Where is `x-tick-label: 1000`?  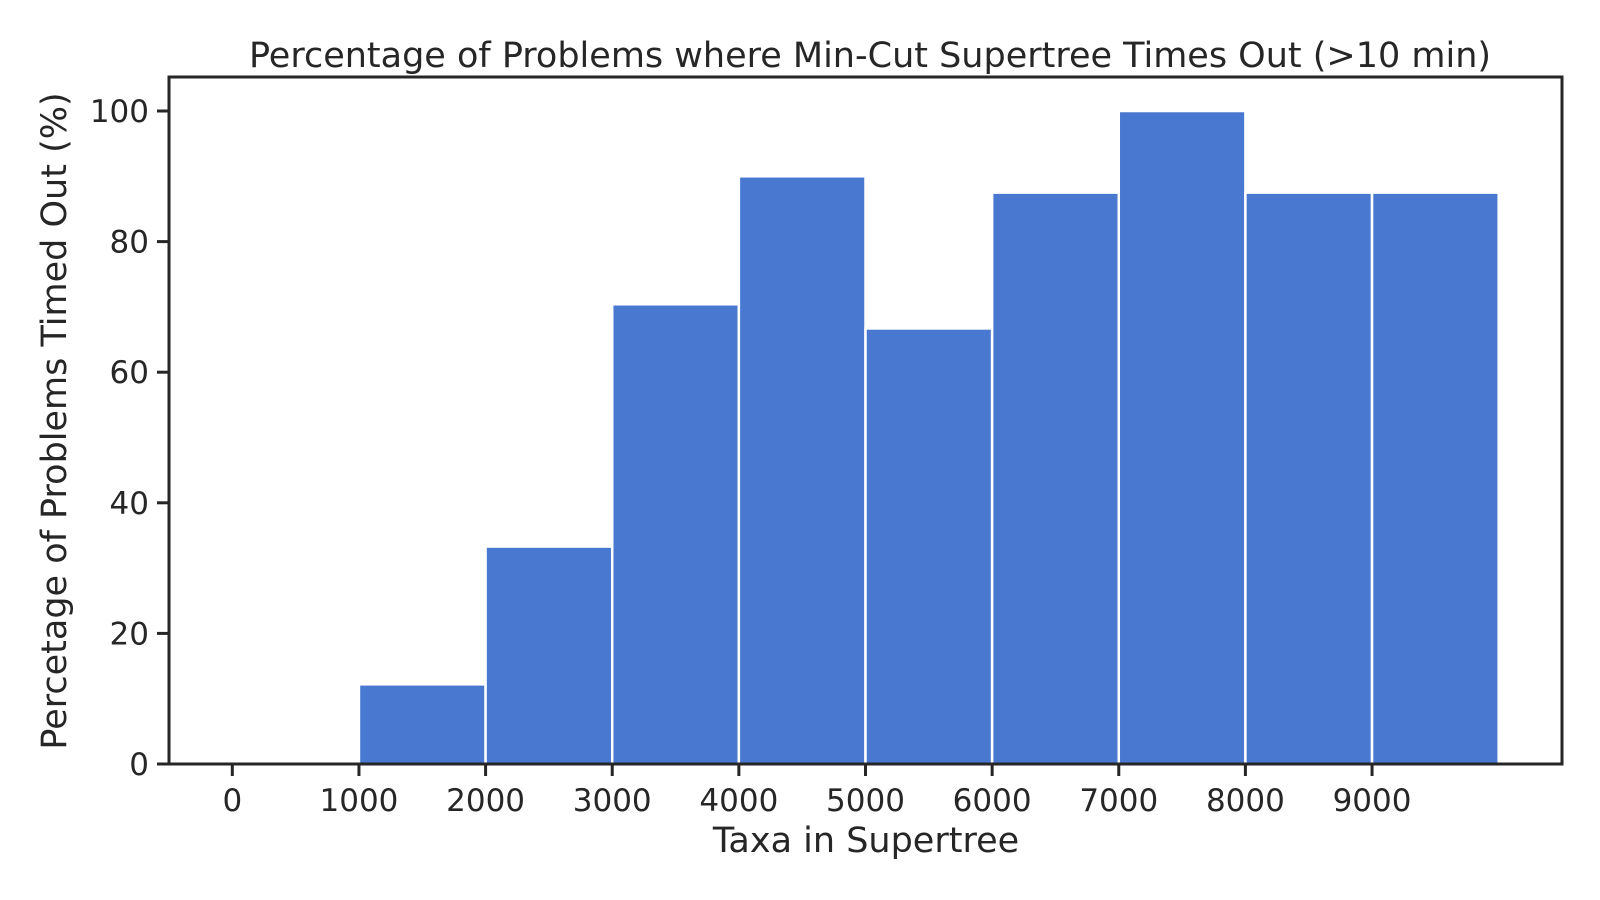 x-tick-label: 1000 is located at coordinates (359, 801).